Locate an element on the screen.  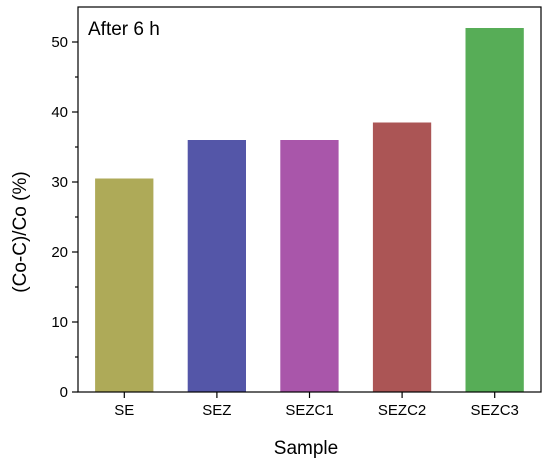
y-tick-label-30: 30 is located at coordinates (59, 182).